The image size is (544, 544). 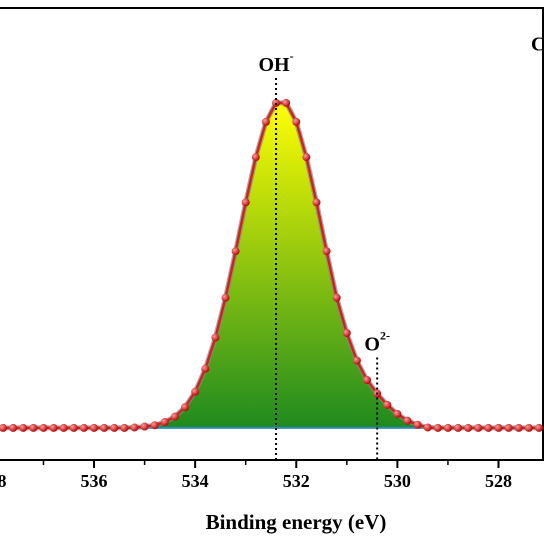 What do you see at coordinates (292, 56) in the screenshot?
I see `annotation-sup: -` at bounding box center [292, 56].